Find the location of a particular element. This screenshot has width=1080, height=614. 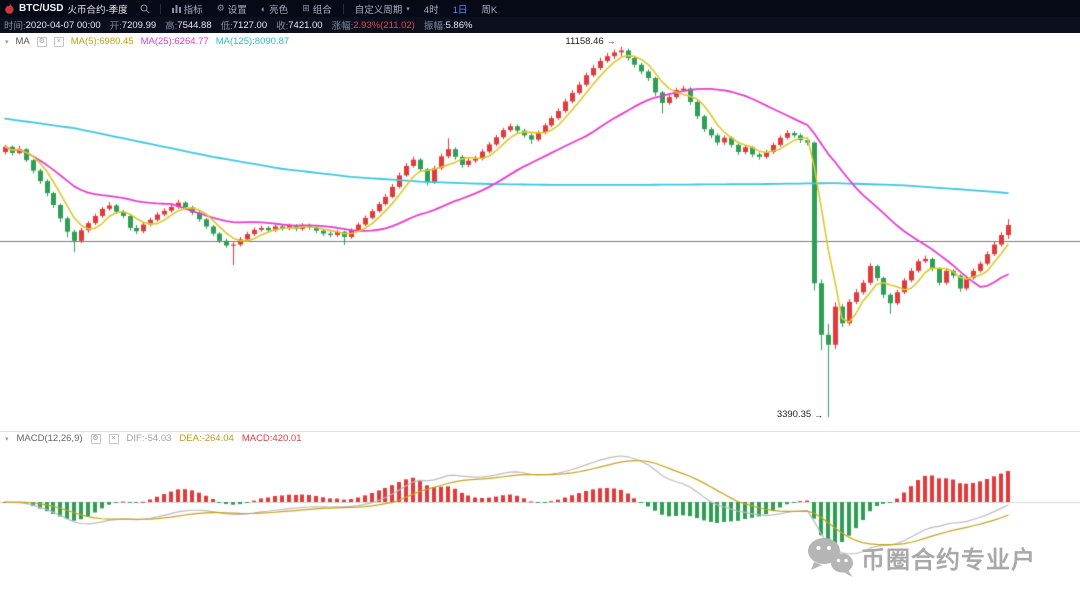

toolbar-button-custom-period: 自定义周期 ▾ is located at coordinates (382, 9).